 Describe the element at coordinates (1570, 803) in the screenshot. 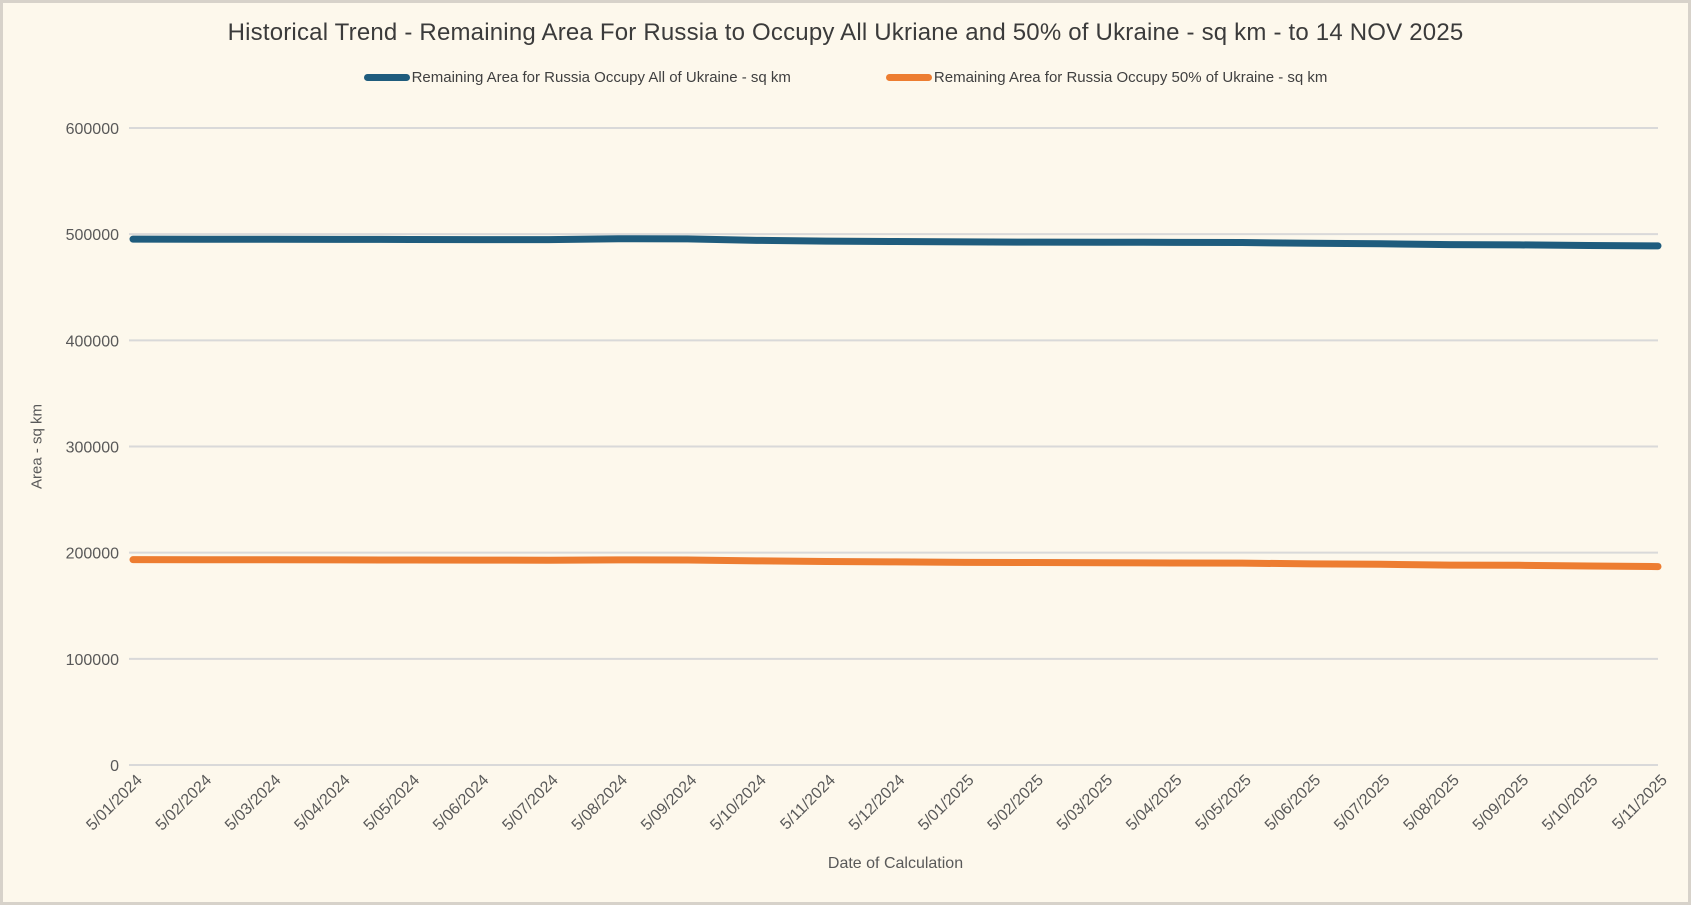

I see `x-tick-label: 5/10/2025` at that location.